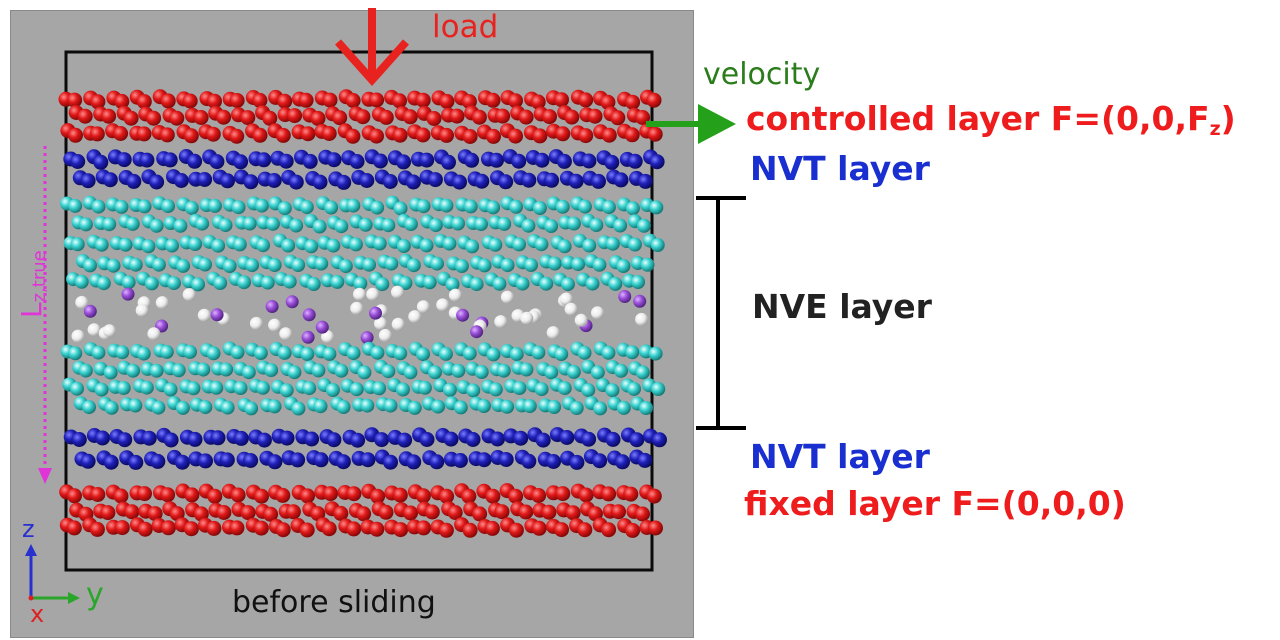  Describe the element at coordinates (45, 315) in the screenshot. I see `lz-dotted-arrow-icon` at that location.